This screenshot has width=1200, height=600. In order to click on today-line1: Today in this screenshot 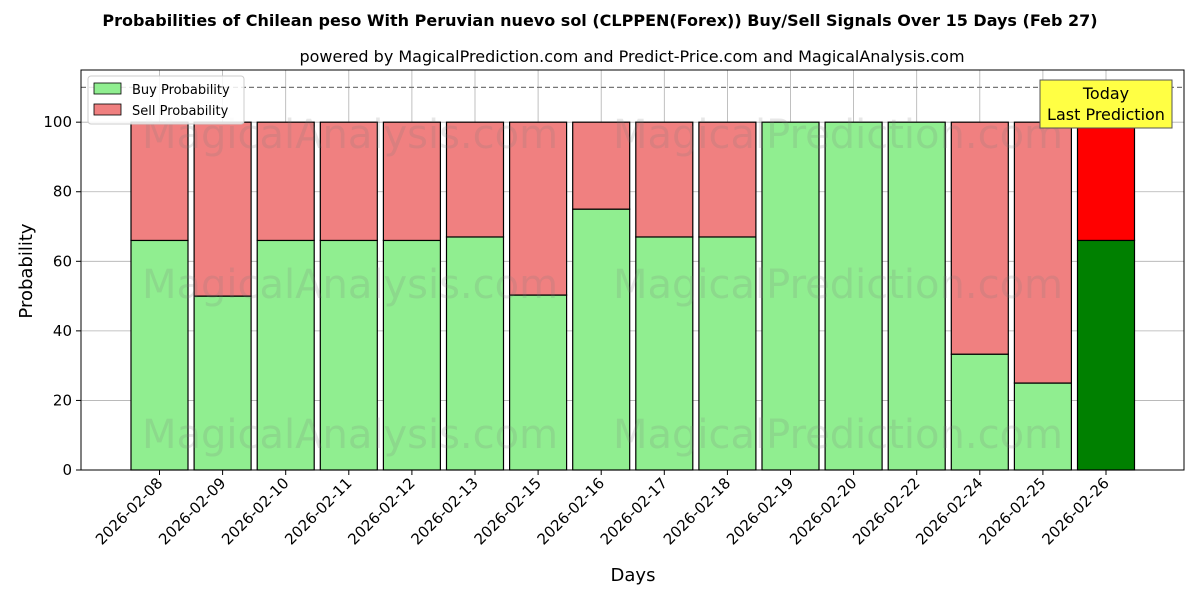, I will do `click(1105, 93)`.